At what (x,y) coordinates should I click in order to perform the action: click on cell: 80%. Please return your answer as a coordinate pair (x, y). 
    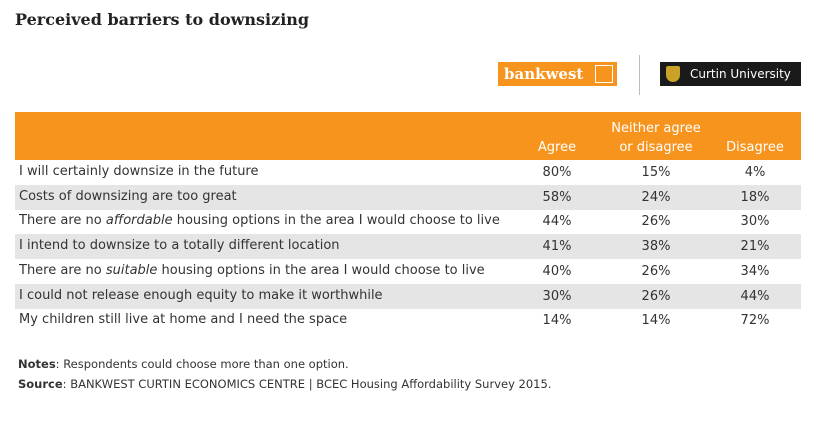
    Looking at the image, I should click on (557, 172).